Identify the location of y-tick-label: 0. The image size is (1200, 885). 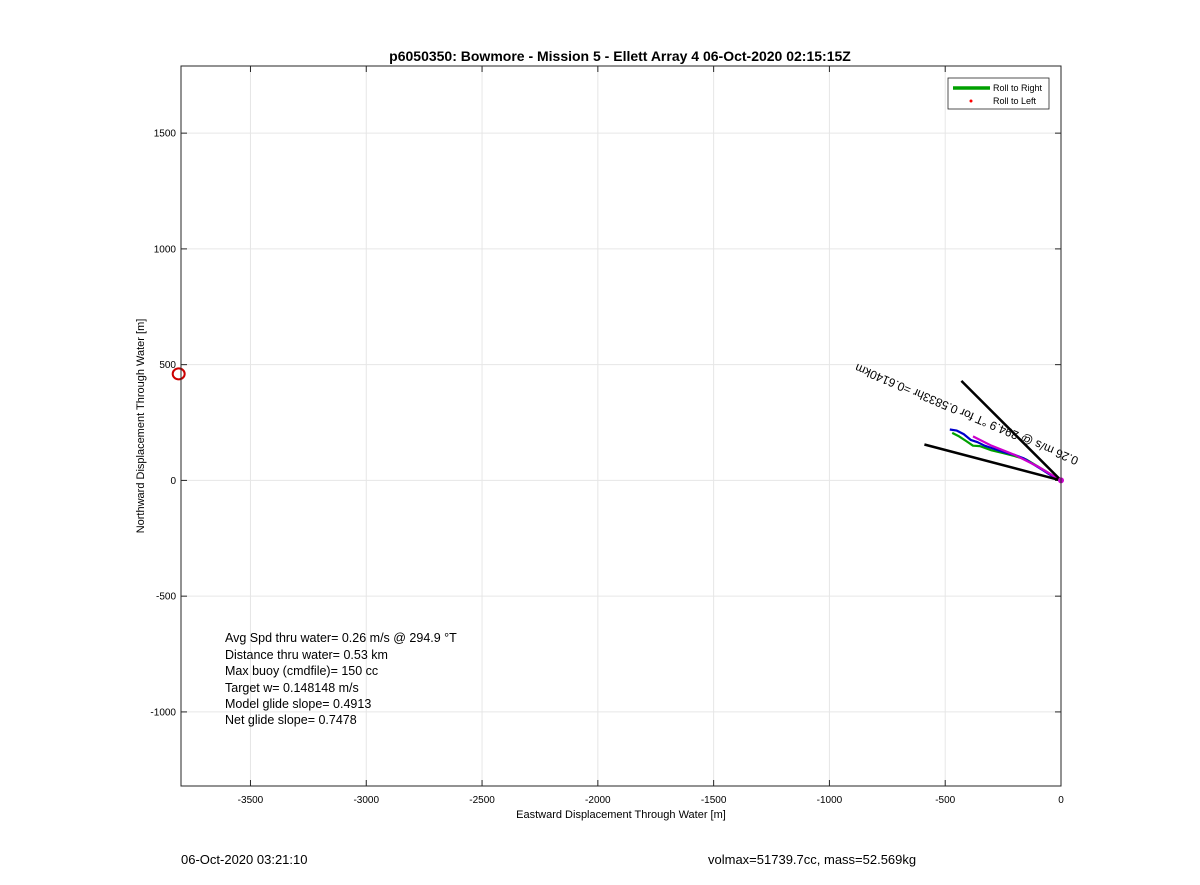
(173, 481).